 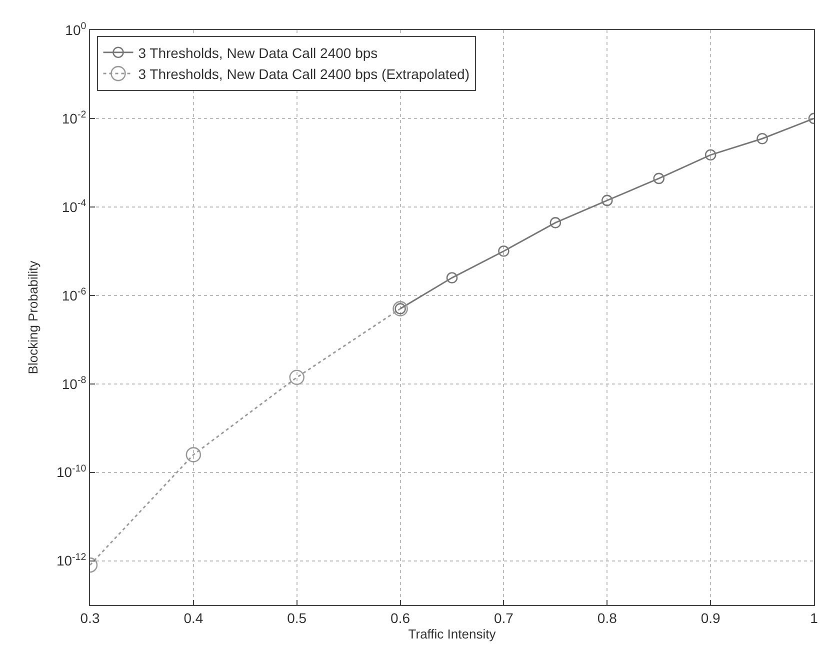 I want to click on x-tick-label: 1, so click(x=814, y=618).